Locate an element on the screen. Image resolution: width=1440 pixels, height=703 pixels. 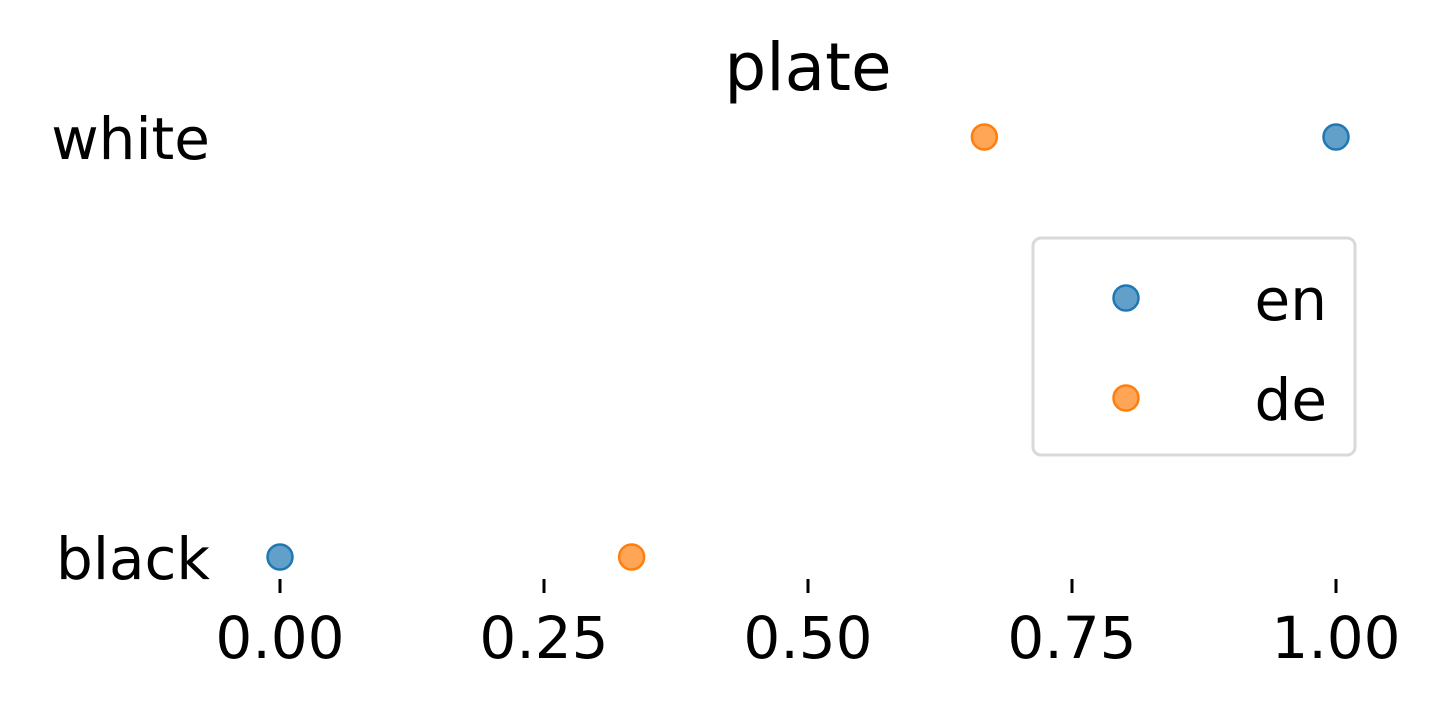
point-de-black is located at coordinates (631, 557).